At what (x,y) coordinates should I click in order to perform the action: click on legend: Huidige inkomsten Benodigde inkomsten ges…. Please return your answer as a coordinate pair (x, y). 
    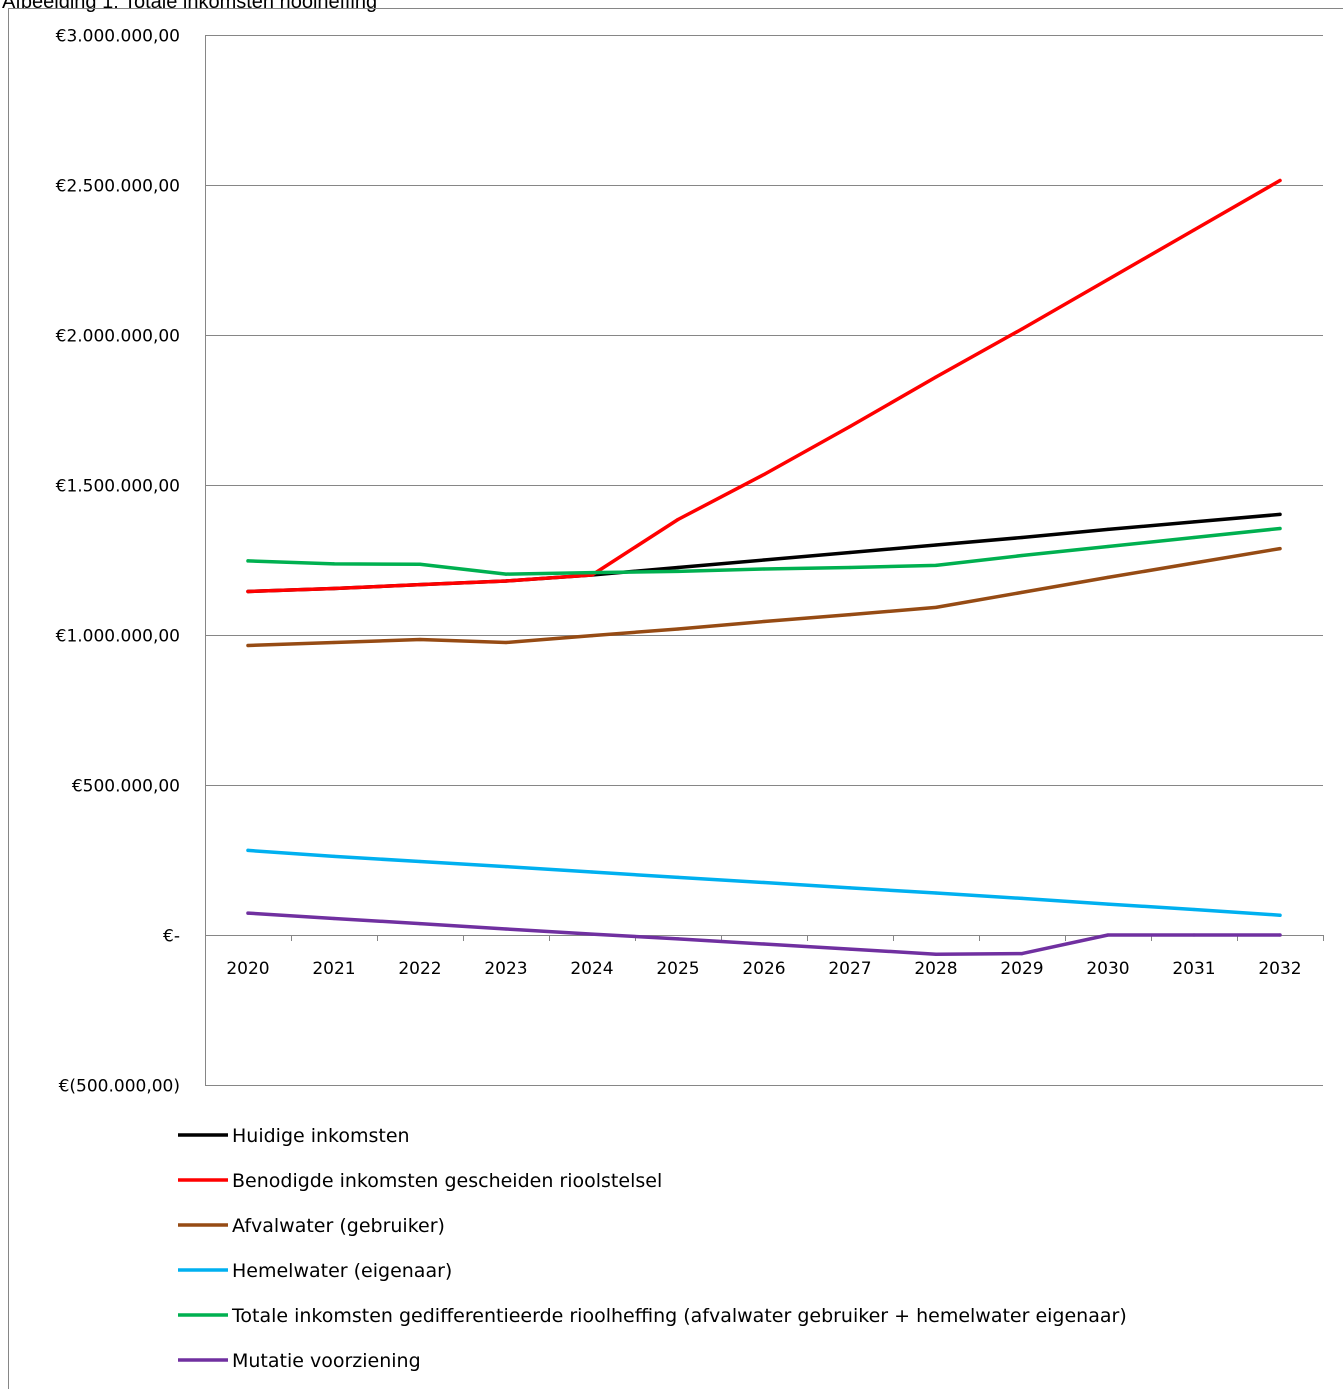
    Looking at the image, I should click on (652, 1248).